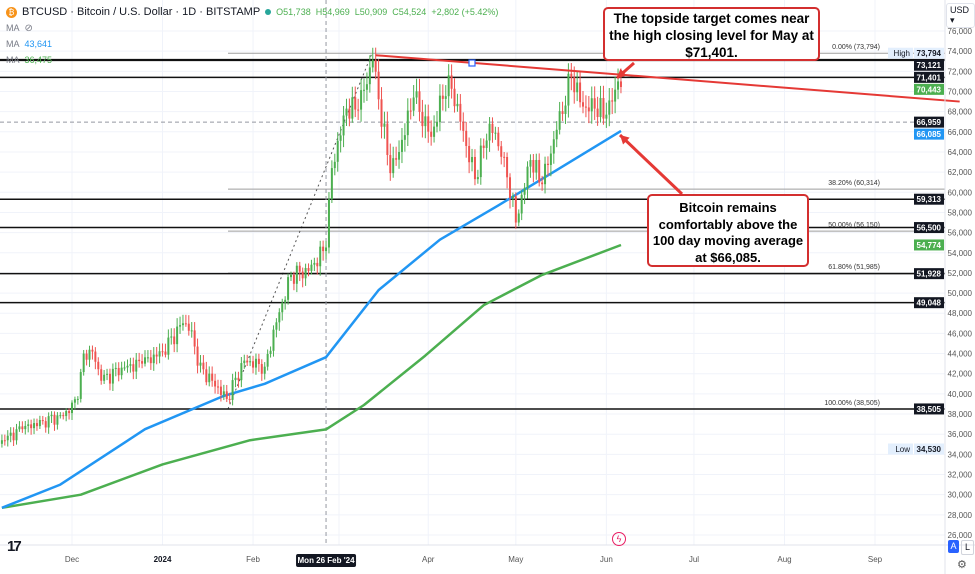 The width and height of the screenshot is (975, 574). Describe the element at coordinates (252, 28) in the screenshot. I see `indicator-ma-hidden: MA ⊘` at that location.